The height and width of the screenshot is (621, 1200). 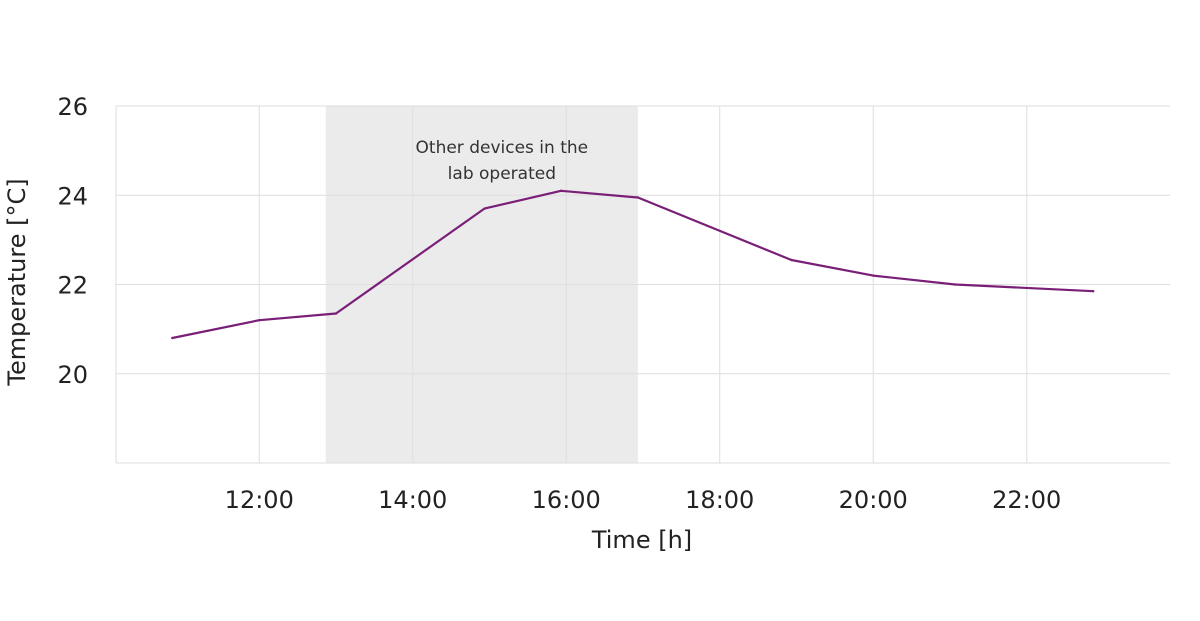 I want to click on x-tick-label: 18:00, so click(x=719, y=500).